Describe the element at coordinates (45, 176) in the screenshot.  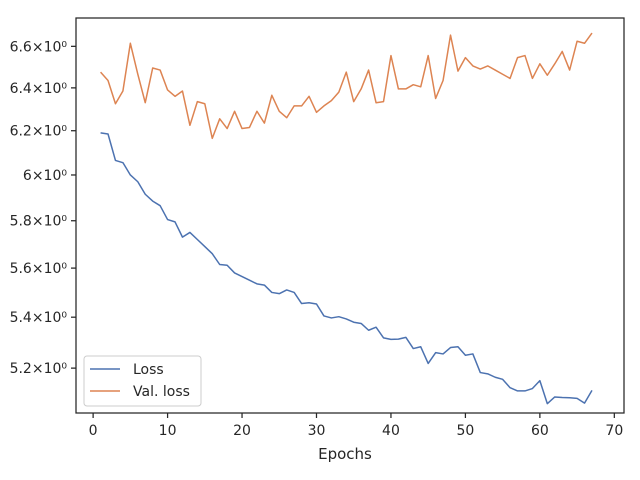
I see `y-tick-label: 6×10⁰` at that location.